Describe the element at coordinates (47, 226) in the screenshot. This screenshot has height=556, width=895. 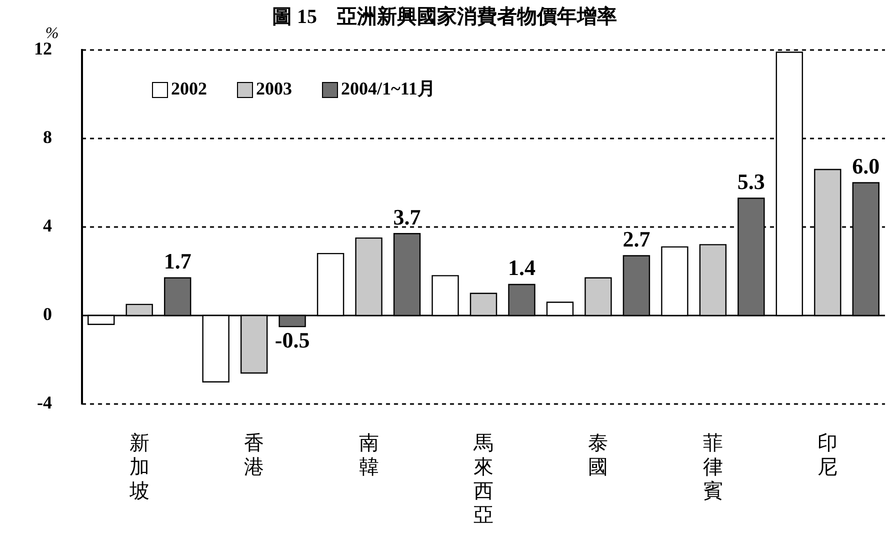
I see `y-tick-label: 4` at that location.